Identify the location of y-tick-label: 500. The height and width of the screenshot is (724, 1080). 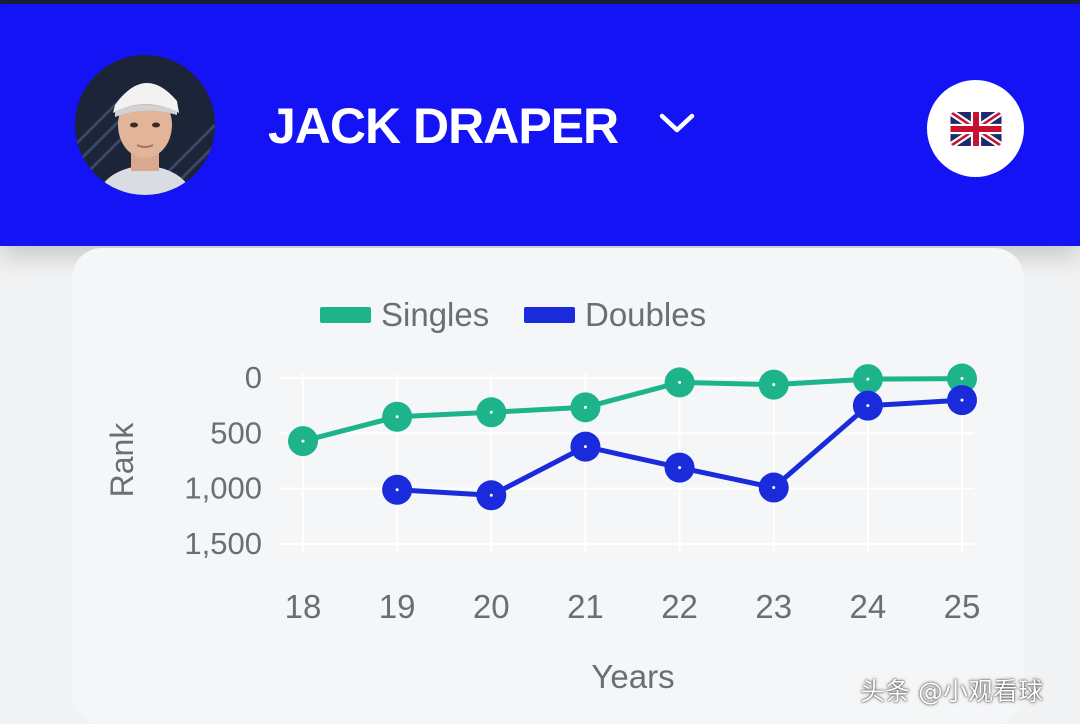
(236, 432).